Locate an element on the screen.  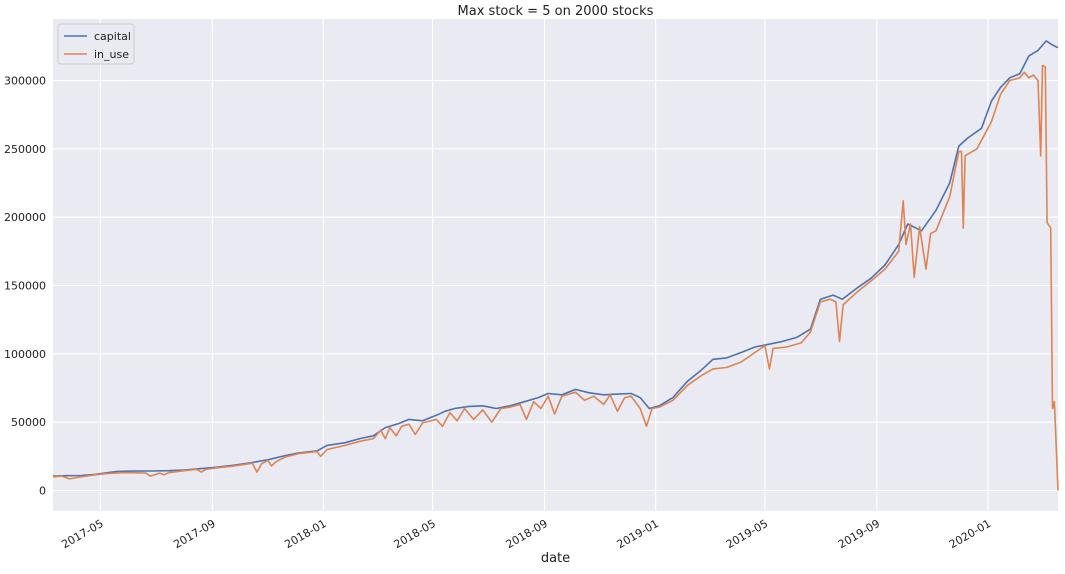
x-tick-label: 2020-01 is located at coordinates (970, 534).